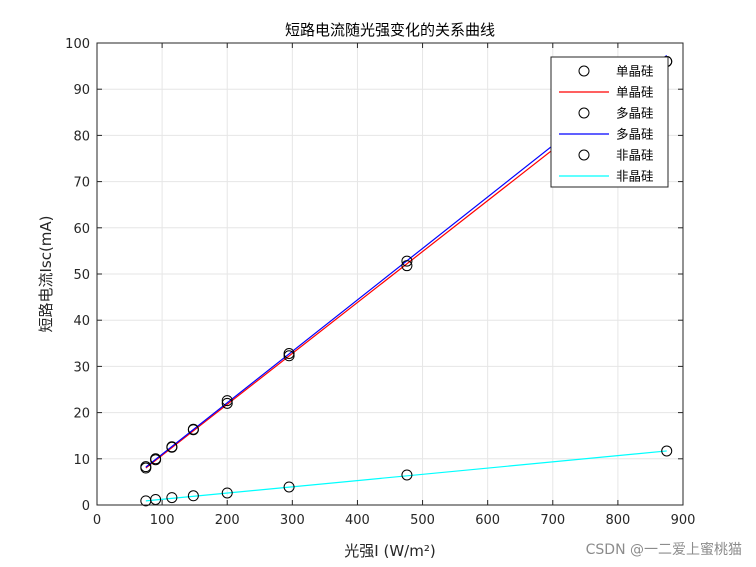  Describe the element at coordinates (487, 520) in the screenshot. I see `x-tick-label: 600` at that location.